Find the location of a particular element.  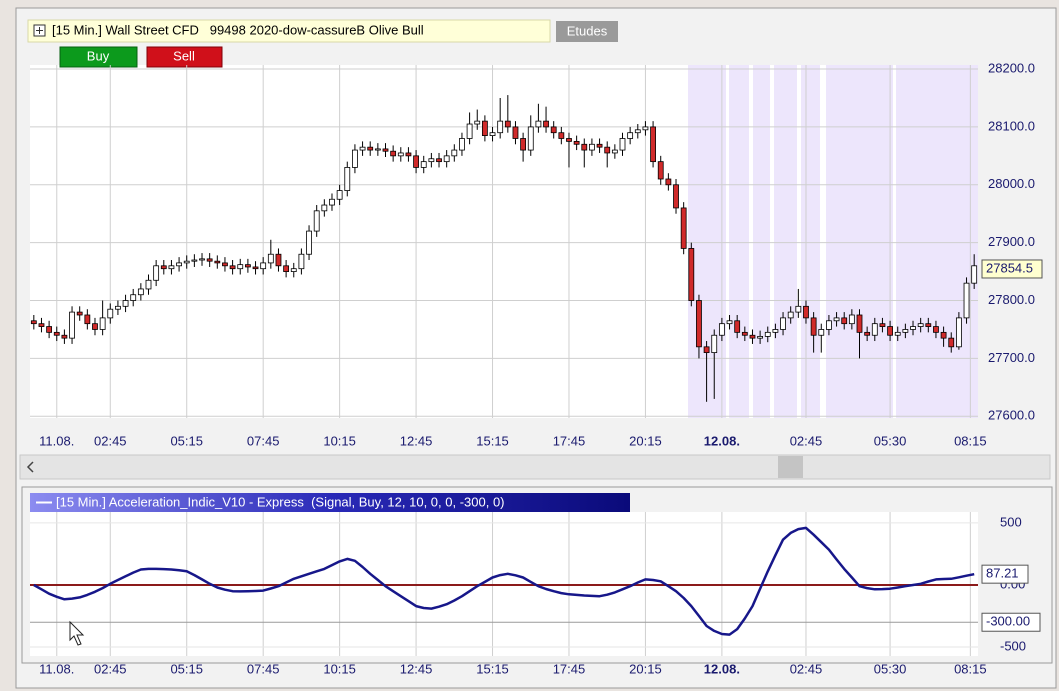

last-price-label: 27854.5 is located at coordinates (1009, 267).